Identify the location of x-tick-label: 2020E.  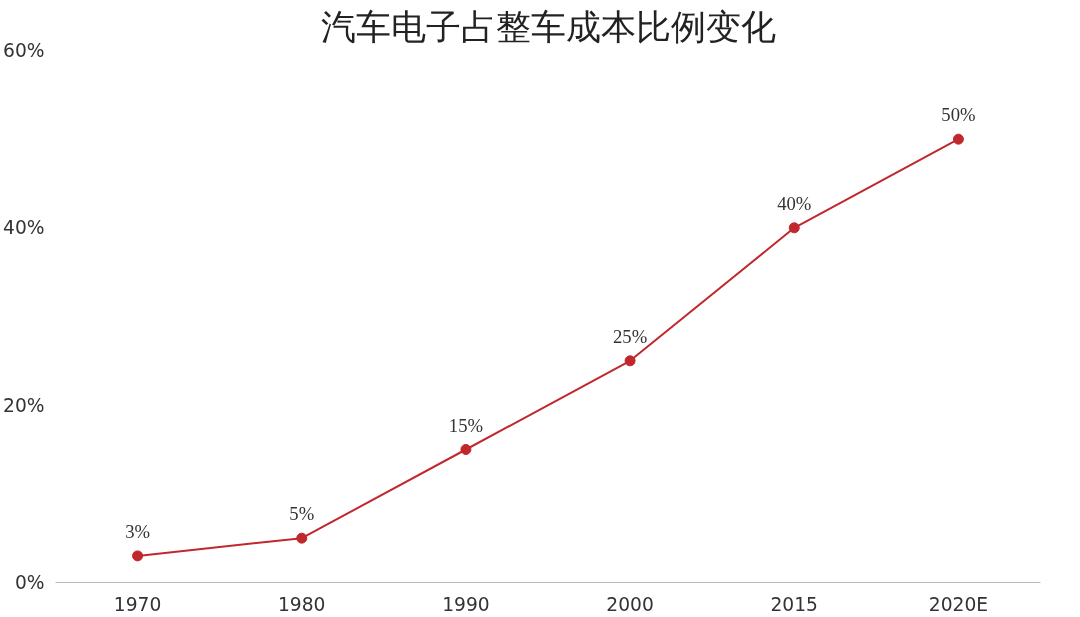
(958, 604).